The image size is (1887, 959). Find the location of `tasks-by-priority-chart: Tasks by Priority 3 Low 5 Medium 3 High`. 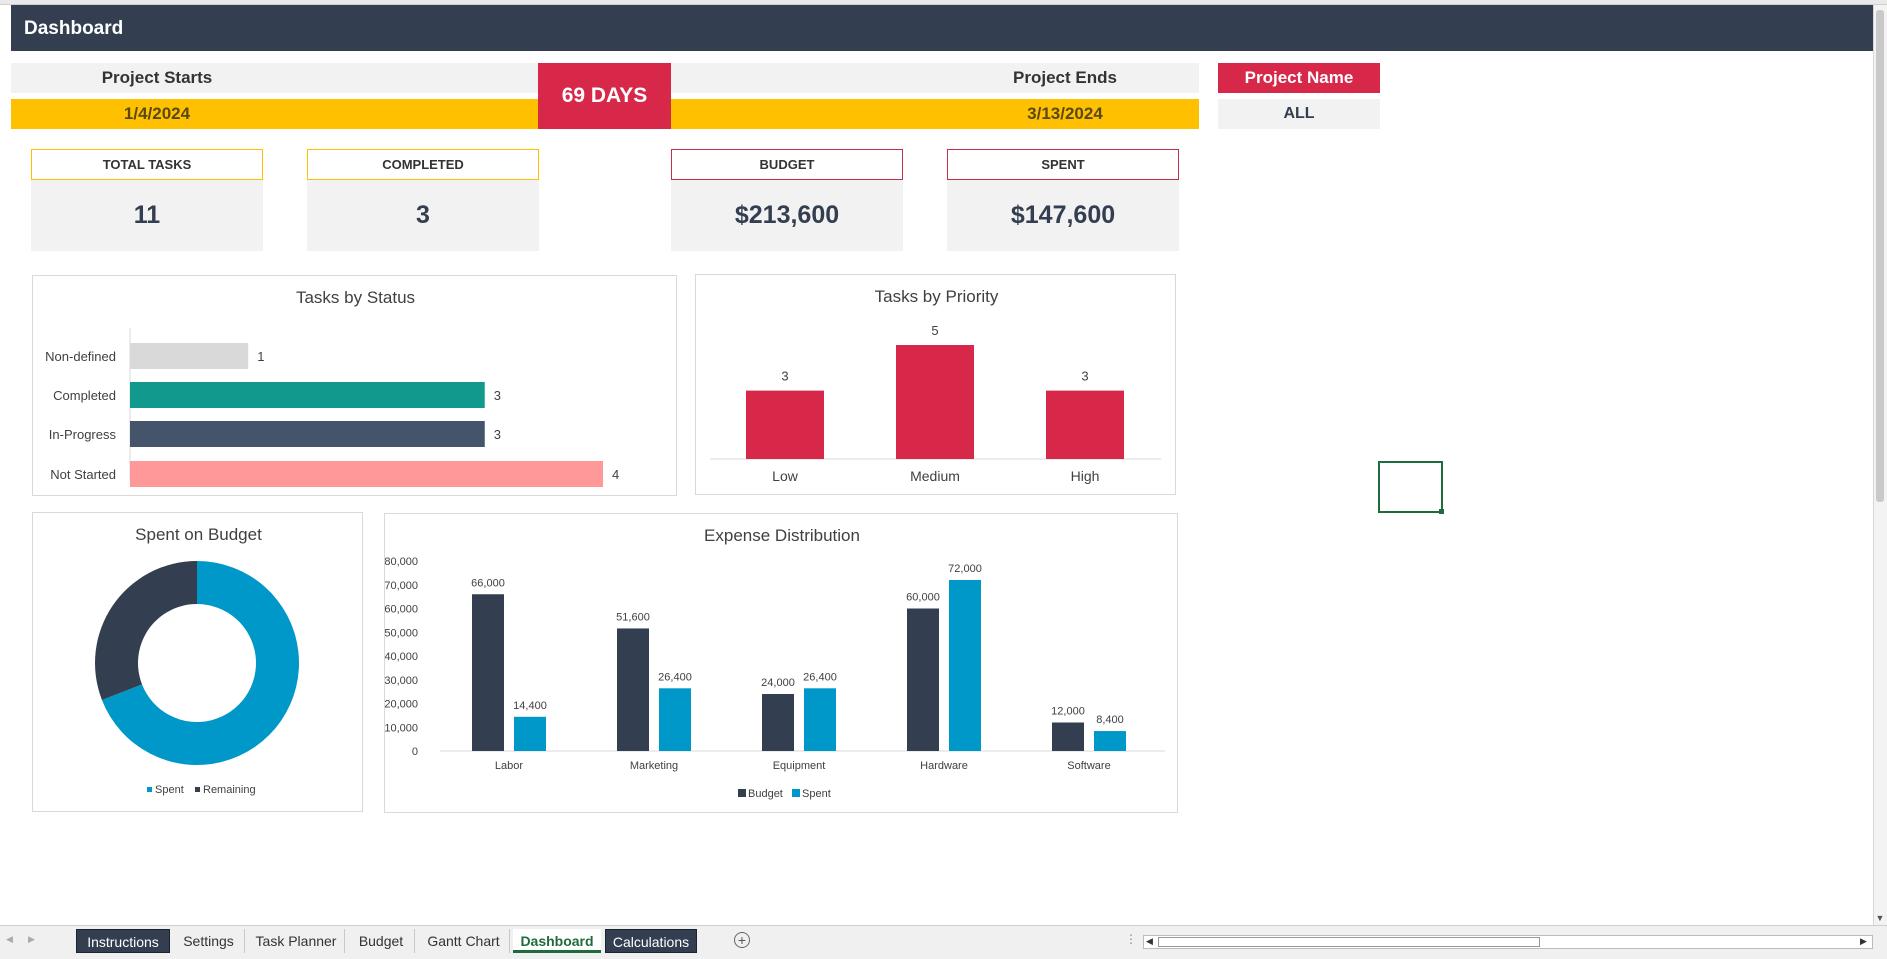

tasks-by-priority-chart: Tasks by Priority 3 Low 5 Medium 3 High is located at coordinates (935, 384).